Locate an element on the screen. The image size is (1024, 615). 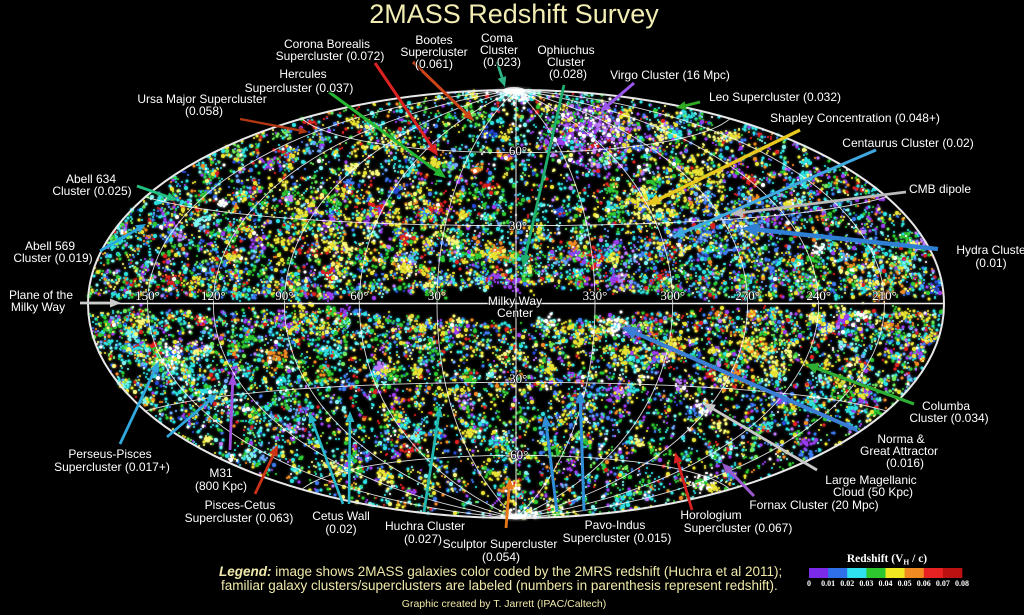
svg-text: 330° is located at coordinates (595, 295).